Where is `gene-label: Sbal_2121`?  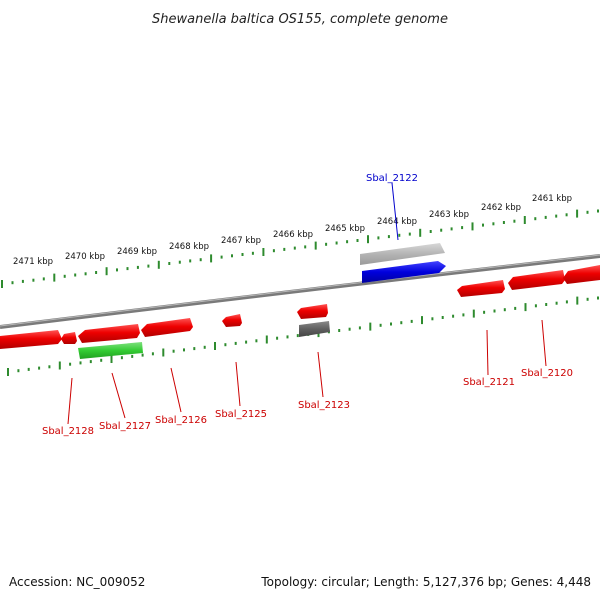
gene-label: Sbal_2121 is located at coordinates (489, 382).